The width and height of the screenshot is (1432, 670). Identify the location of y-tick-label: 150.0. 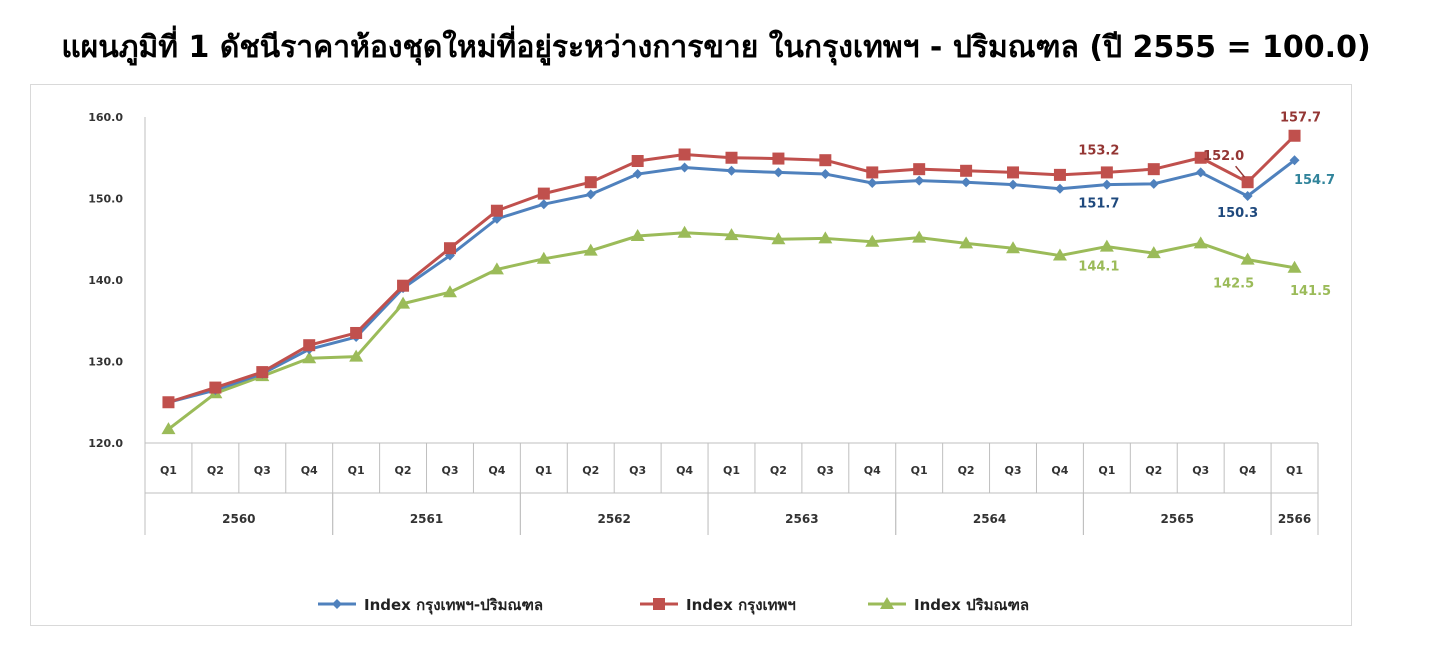
(105, 199).